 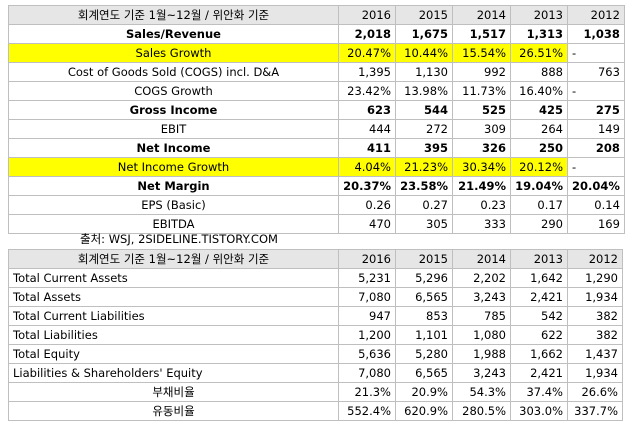 I want to click on row-label: EBITDA, so click(x=173, y=224).